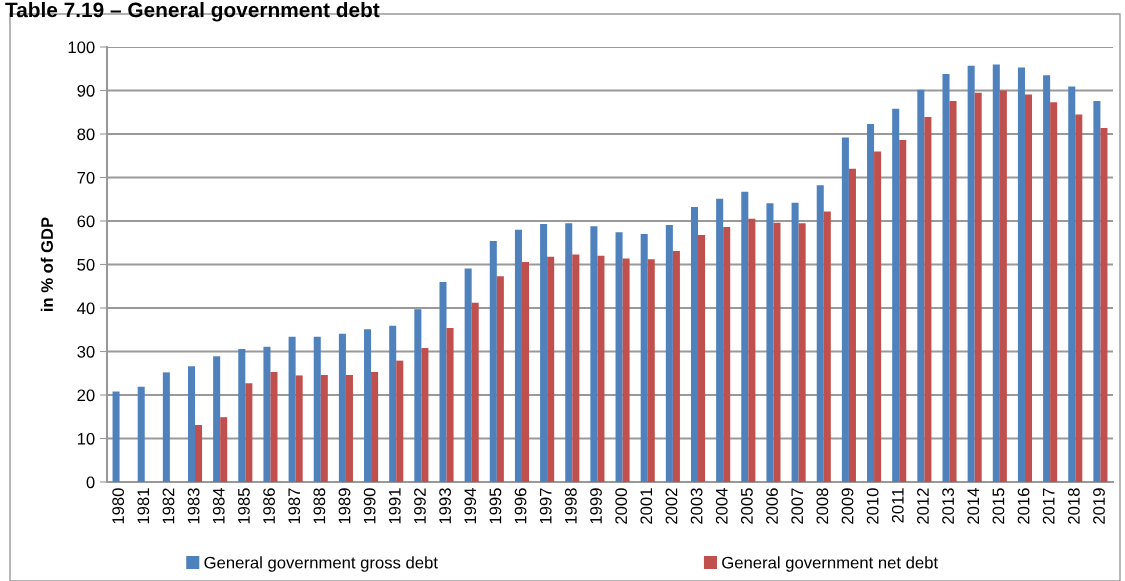  I want to click on x-tick-label: 1984, so click(218, 506).